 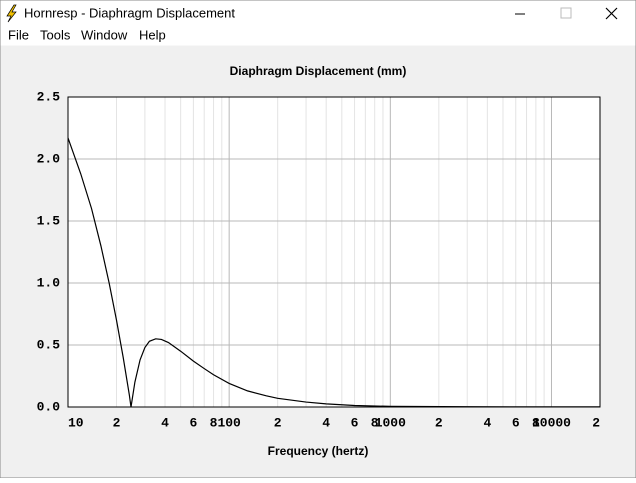 What do you see at coordinates (55, 34) in the screenshot?
I see `menu-item: Tools` at bounding box center [55, 34].